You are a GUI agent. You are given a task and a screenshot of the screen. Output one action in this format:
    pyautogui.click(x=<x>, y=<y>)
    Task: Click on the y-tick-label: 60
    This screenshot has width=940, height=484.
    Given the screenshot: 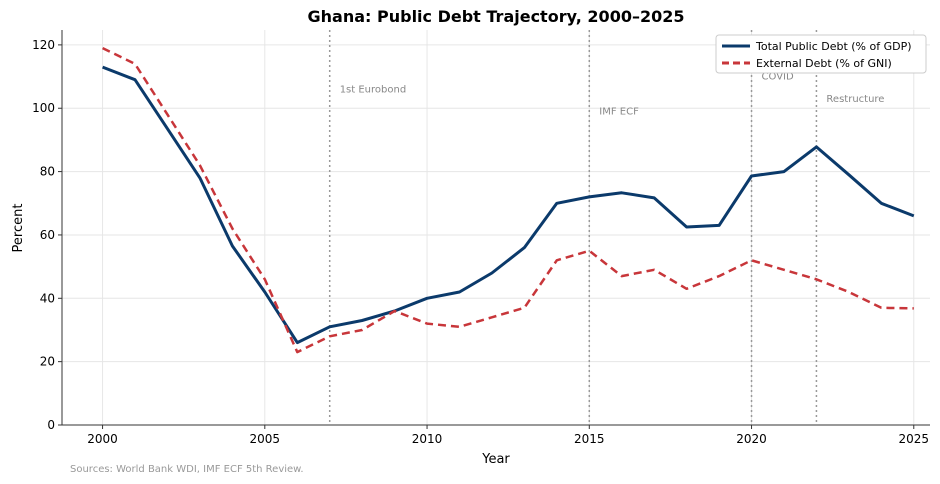 What is the action you would take?
    pyautogui.click(x=47, y=235)
    